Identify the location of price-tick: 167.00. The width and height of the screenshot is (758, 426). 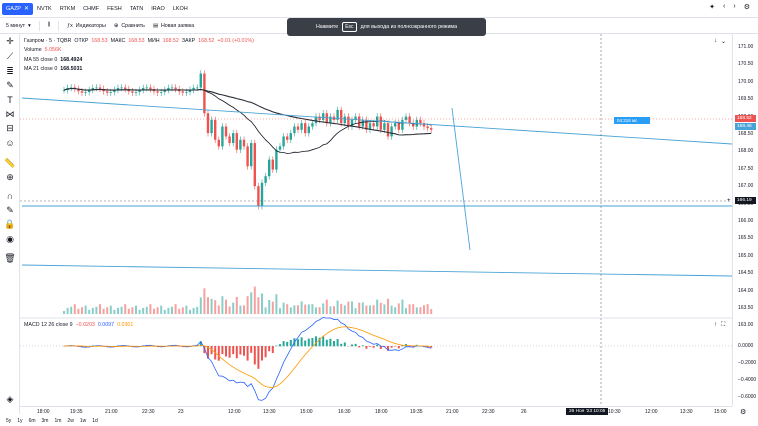
(746, 186).